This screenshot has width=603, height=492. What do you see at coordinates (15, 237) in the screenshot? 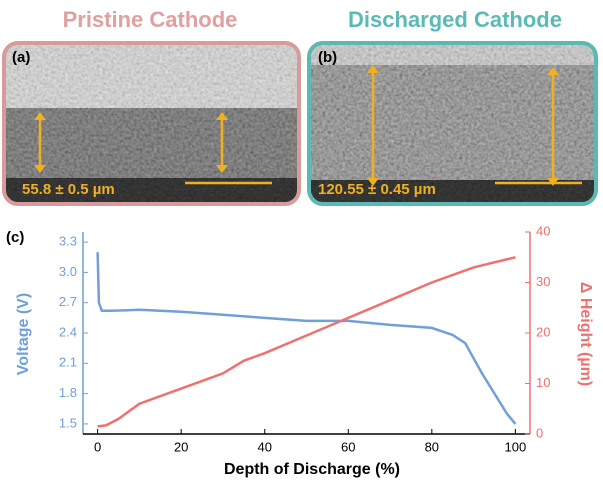
I see `panel-label: (c)` at bounding box center [15, 237].